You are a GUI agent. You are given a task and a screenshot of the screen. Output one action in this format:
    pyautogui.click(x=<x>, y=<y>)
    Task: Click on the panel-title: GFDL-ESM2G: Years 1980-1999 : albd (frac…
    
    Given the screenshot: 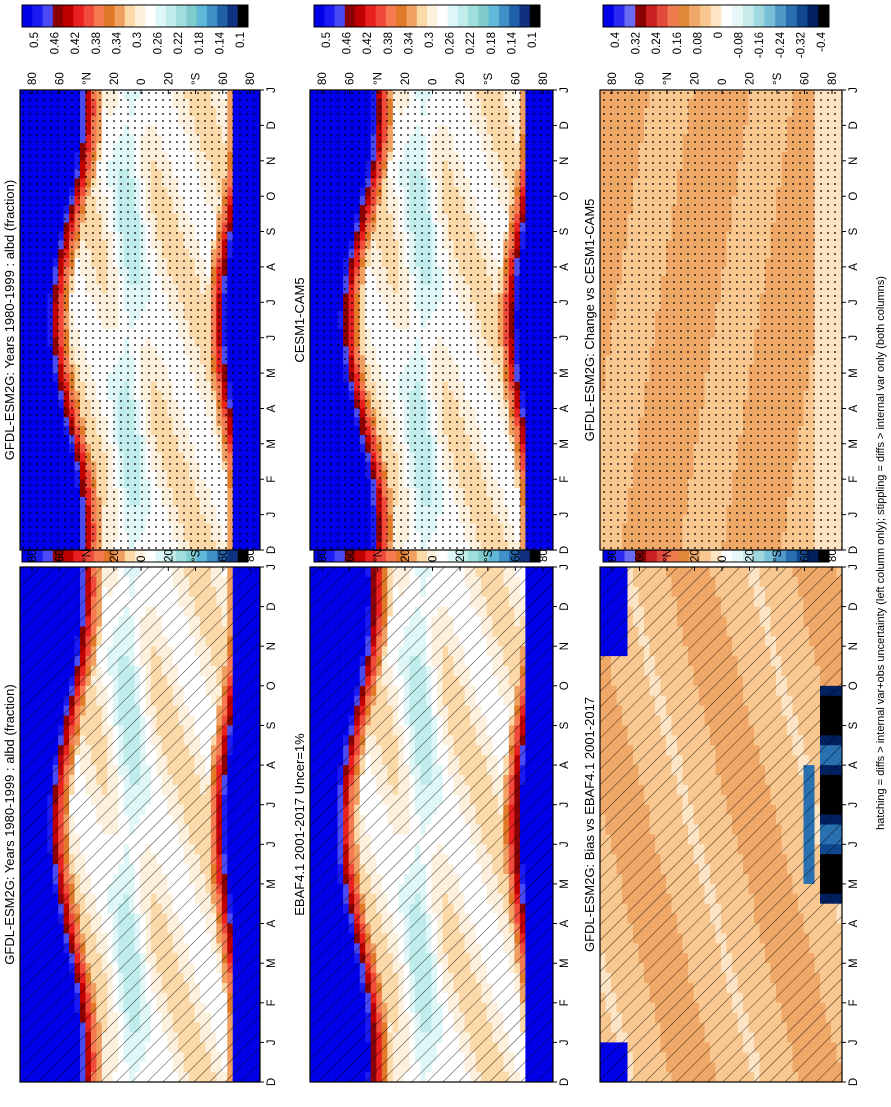 What is the action you would take?
    pyautogui.click(x=9, y=824)
    